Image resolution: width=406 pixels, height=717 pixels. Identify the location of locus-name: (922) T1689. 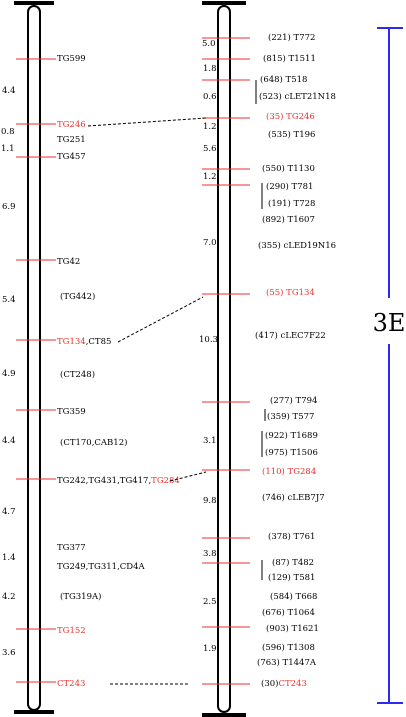
(291, 435).